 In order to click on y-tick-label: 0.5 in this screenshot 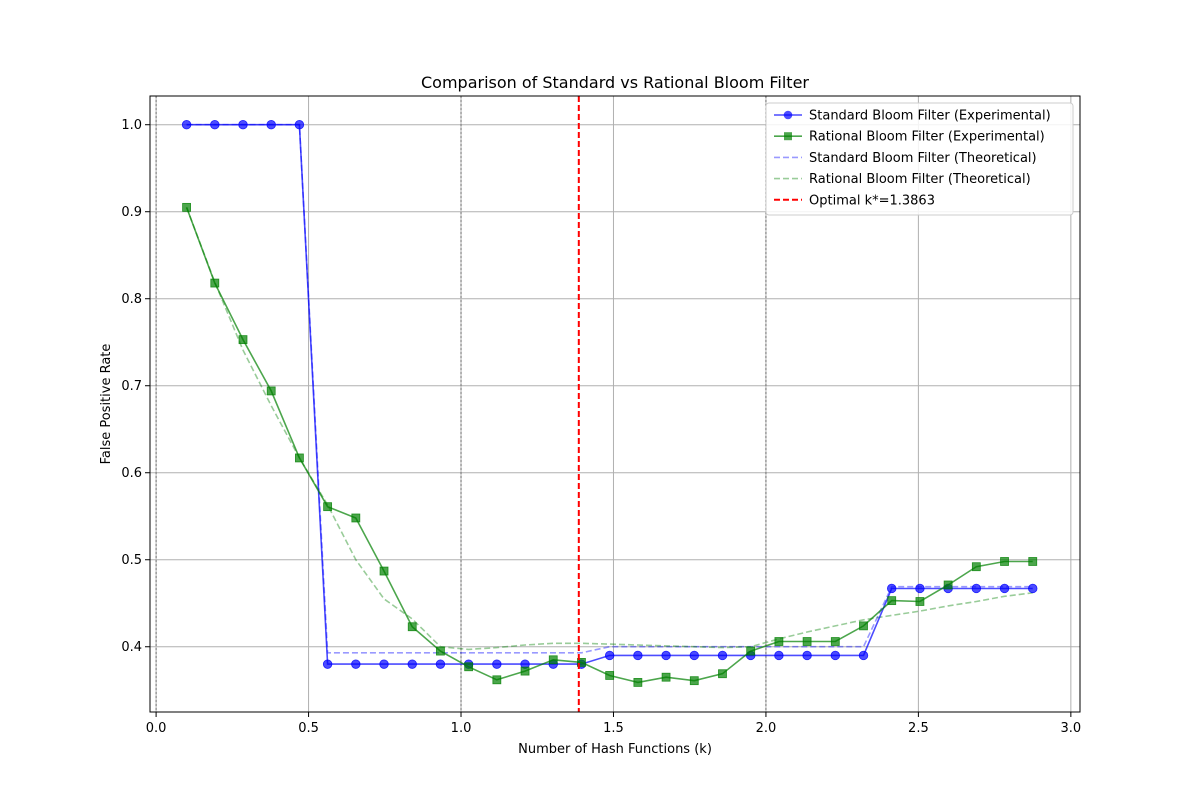, I will do `click(131, 560)`.